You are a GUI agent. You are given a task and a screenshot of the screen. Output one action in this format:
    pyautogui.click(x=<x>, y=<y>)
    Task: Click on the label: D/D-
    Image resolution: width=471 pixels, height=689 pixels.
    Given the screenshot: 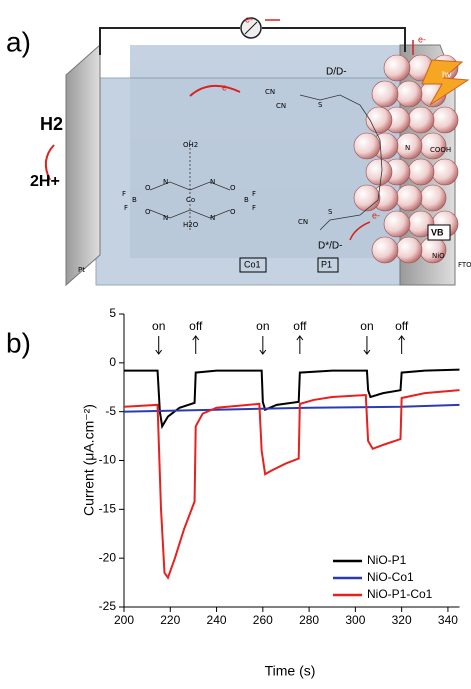 What is the action you would take?
    pyautogui.click(x=336, y=72)
    